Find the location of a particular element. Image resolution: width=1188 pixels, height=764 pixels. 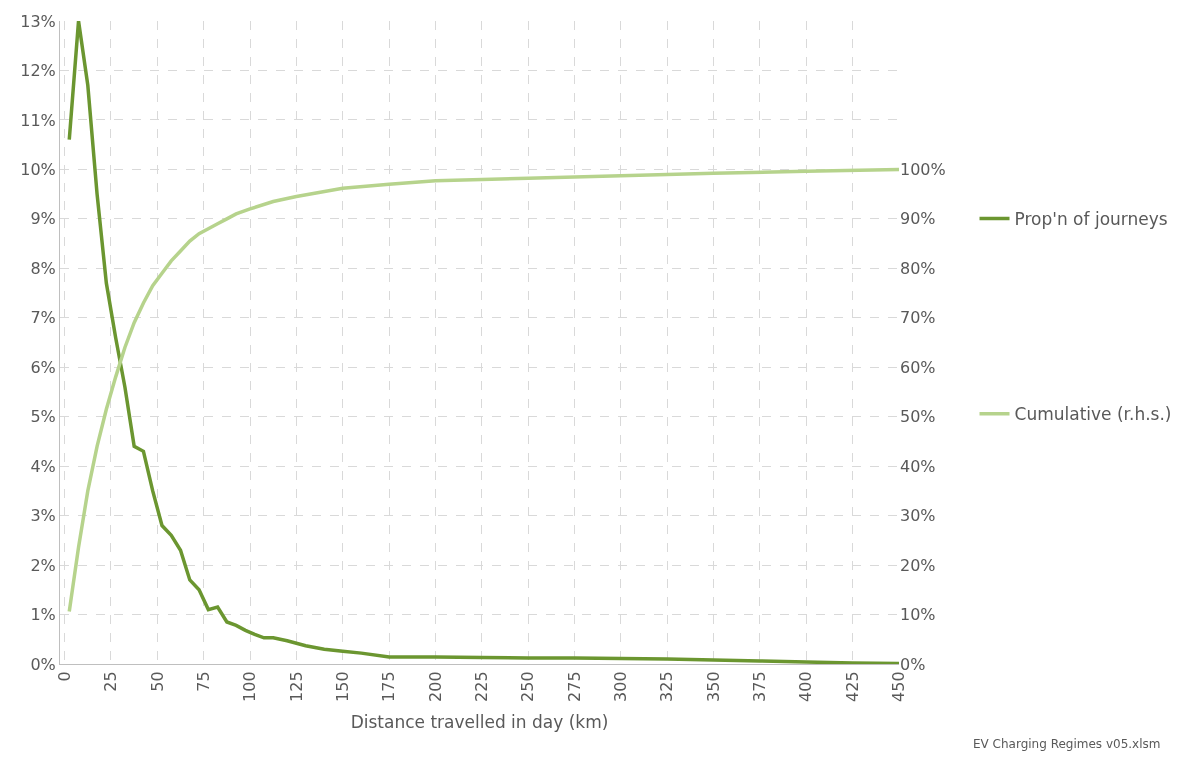

y-tick-label: 8% is located at coordinates (43, 268).